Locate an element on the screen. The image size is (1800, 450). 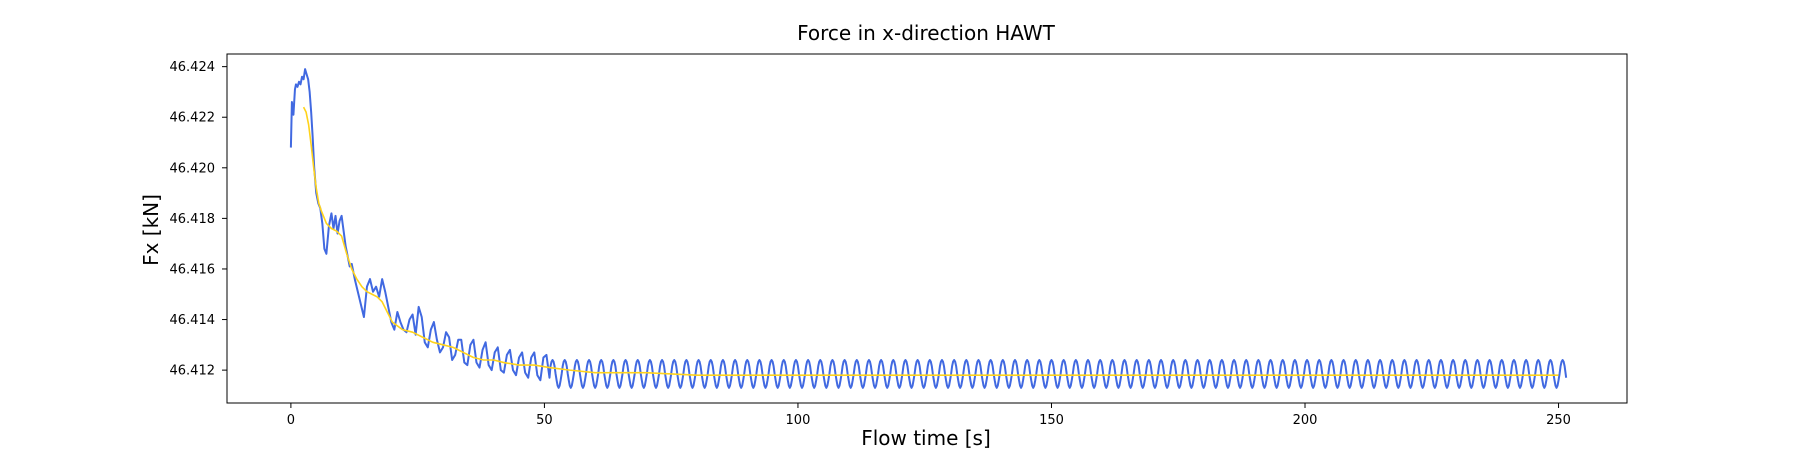
x-tick-label: 150 is located at coordinates (1051, 420).